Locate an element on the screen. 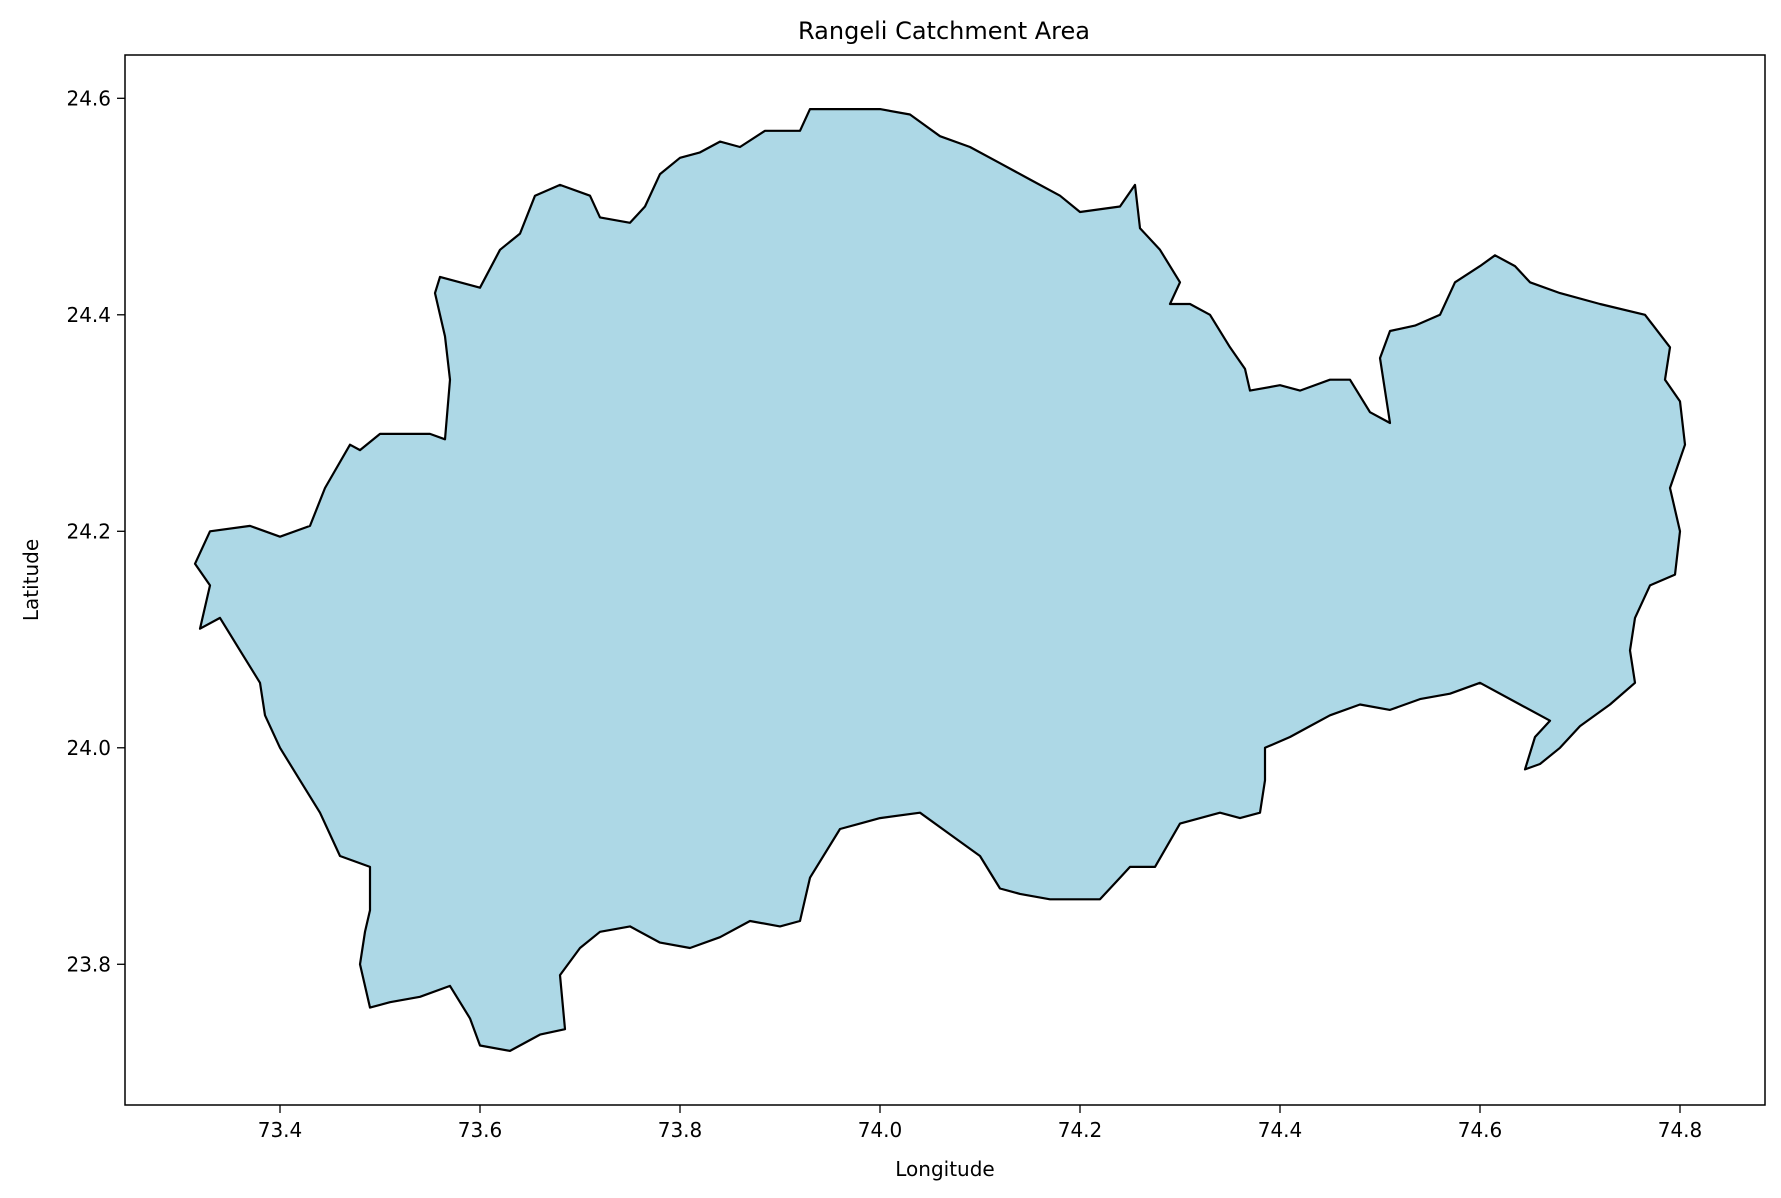 Image resolution: width=1781 pixels, height=1198 pixels. y-tick-label: 23.8 is located at coordinates (88, 964).